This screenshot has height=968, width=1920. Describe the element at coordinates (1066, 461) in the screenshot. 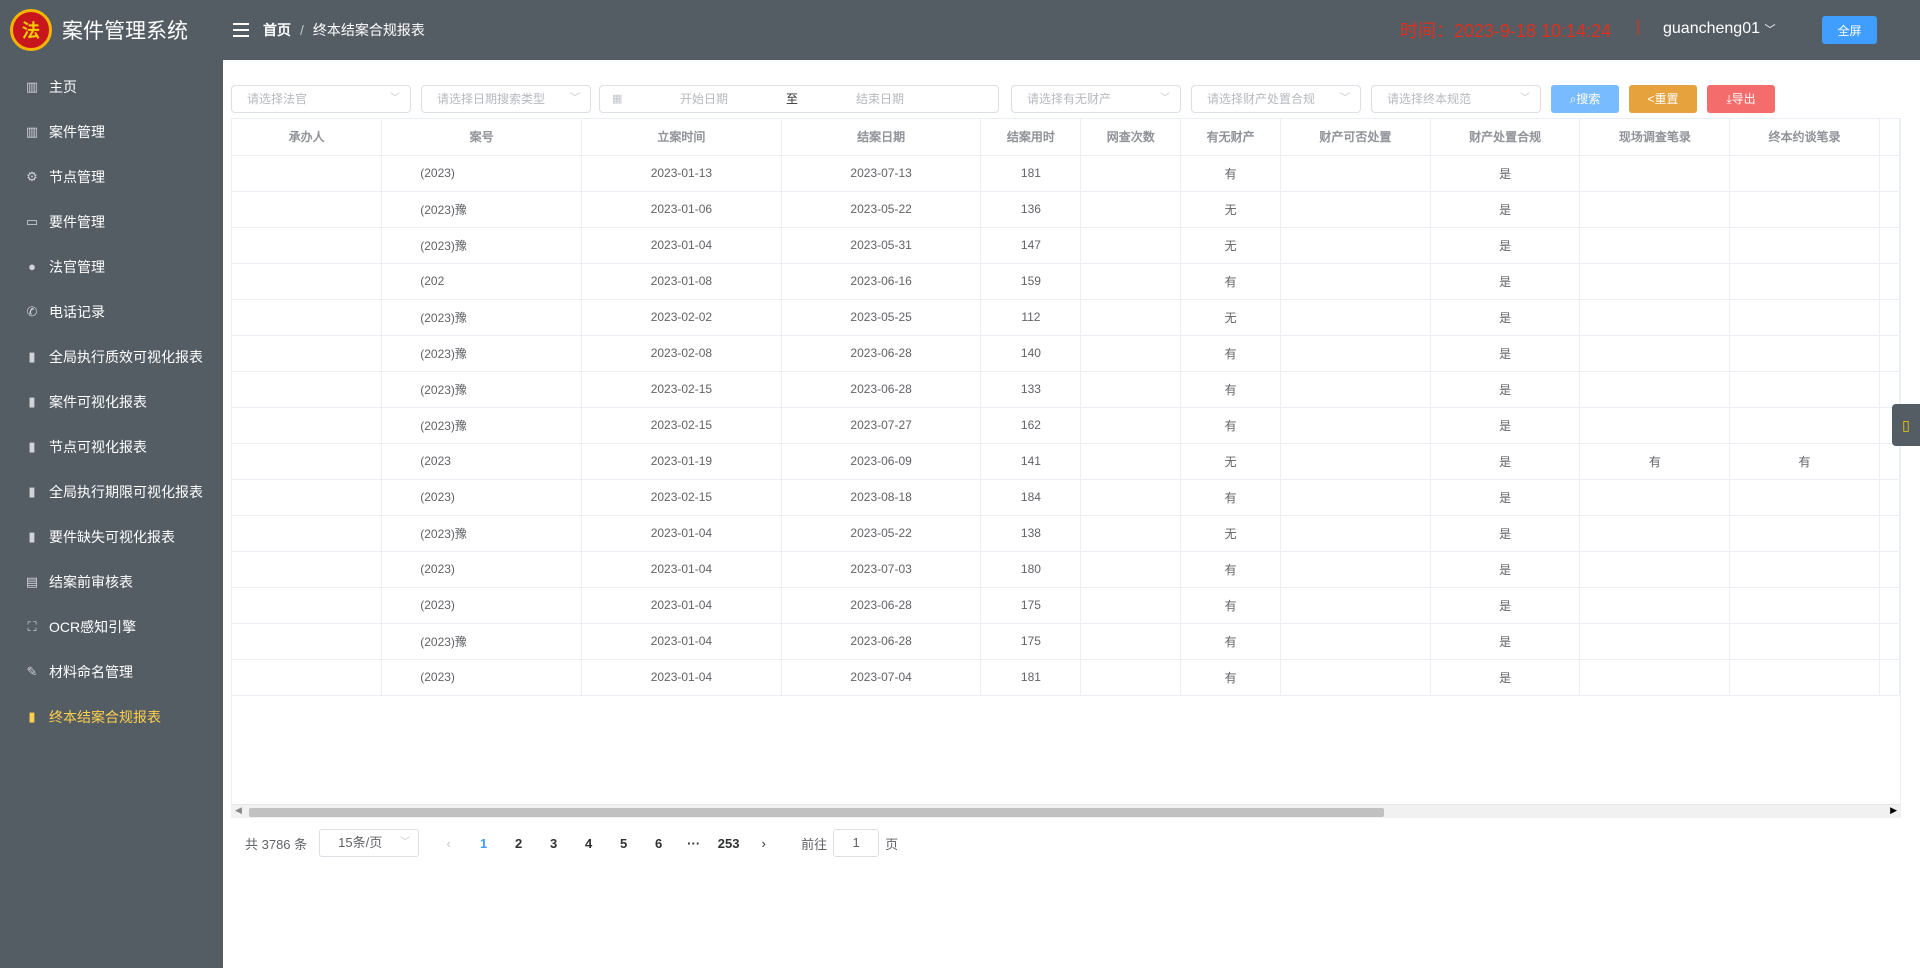

I see `table-row: (2023 2023-01-19 2023-06-09 141 无是有有` at that location.